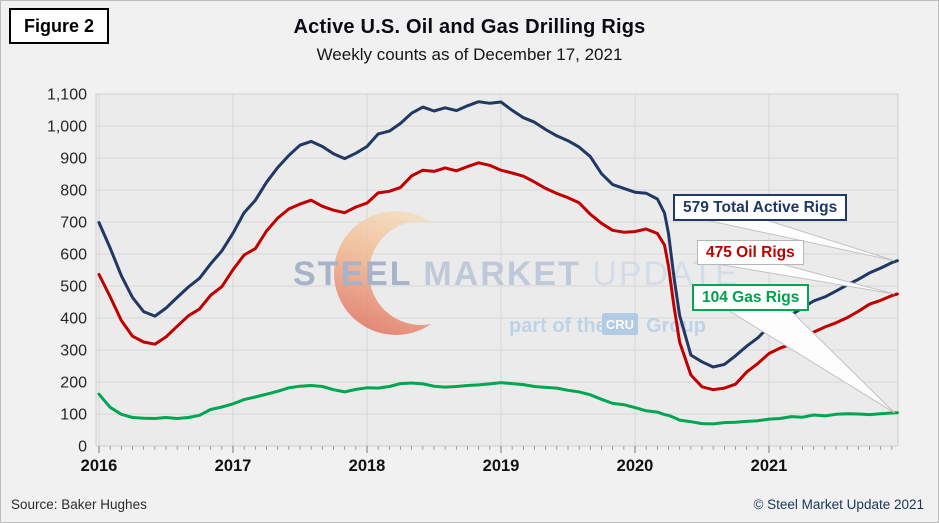  What do you see at coordinates (73, 351) in the screenshot?
I see `svg-text: 300` at bounding box center [73, 351].